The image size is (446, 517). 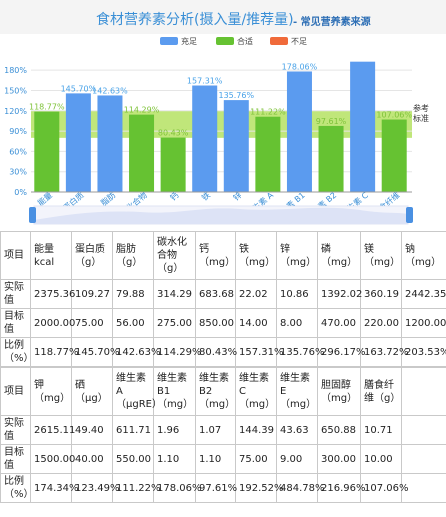 I want to click on table-cell: 22.02, so click(x=256, y=294).